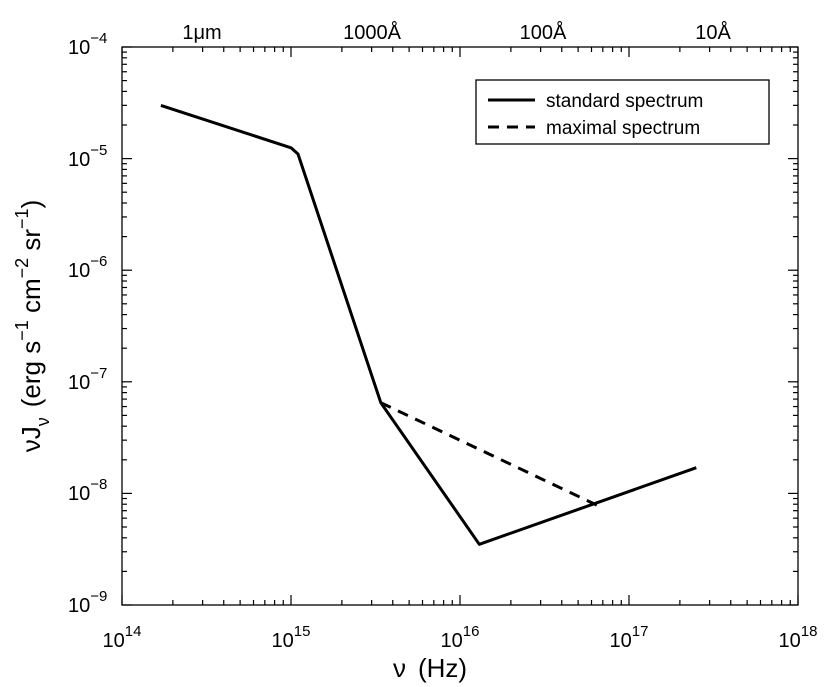 The height and width of the screenshot is (687, 830). What do you see at coordinates (543, 32) in the screenshot?
I see `top-tick-label: 100Å` at bounding box center [543, 32].